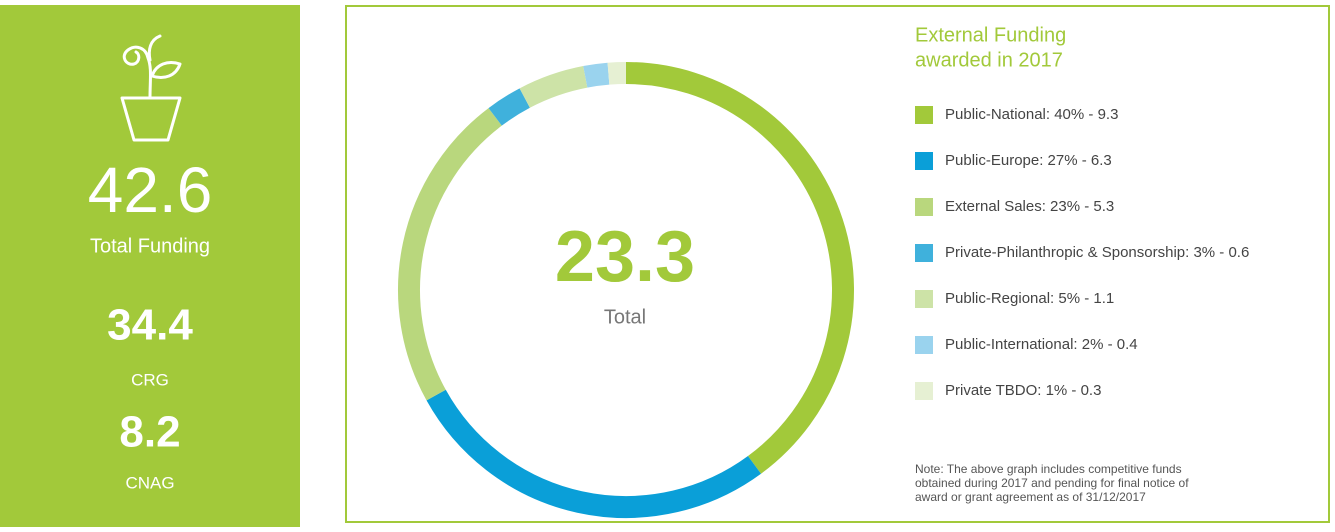 The height and width of the screenshot is (532, 1335). Describe the element at coordinates (150, 190) in the screenshot. I see `total-funding-value: 42.6` at that location.